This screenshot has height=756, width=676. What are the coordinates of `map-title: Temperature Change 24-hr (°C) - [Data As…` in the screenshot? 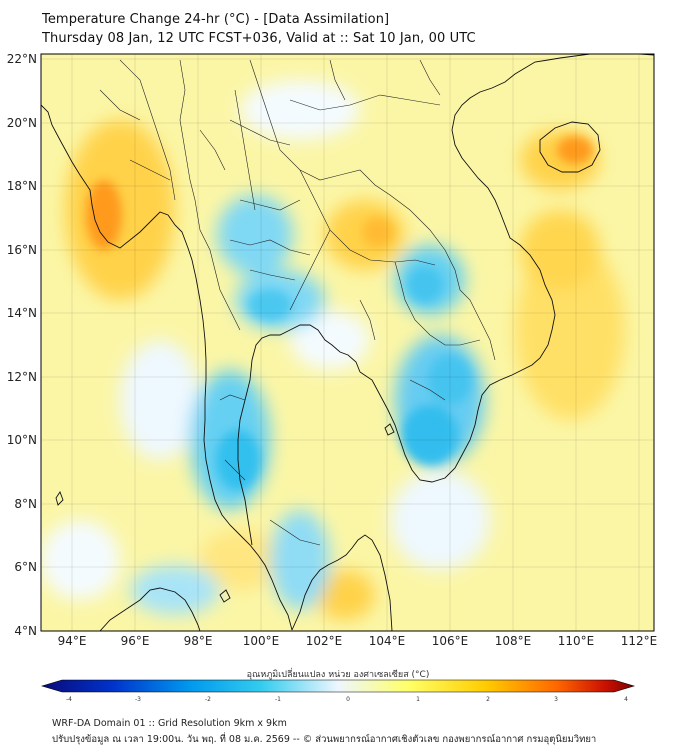 It's located at (216, 19).